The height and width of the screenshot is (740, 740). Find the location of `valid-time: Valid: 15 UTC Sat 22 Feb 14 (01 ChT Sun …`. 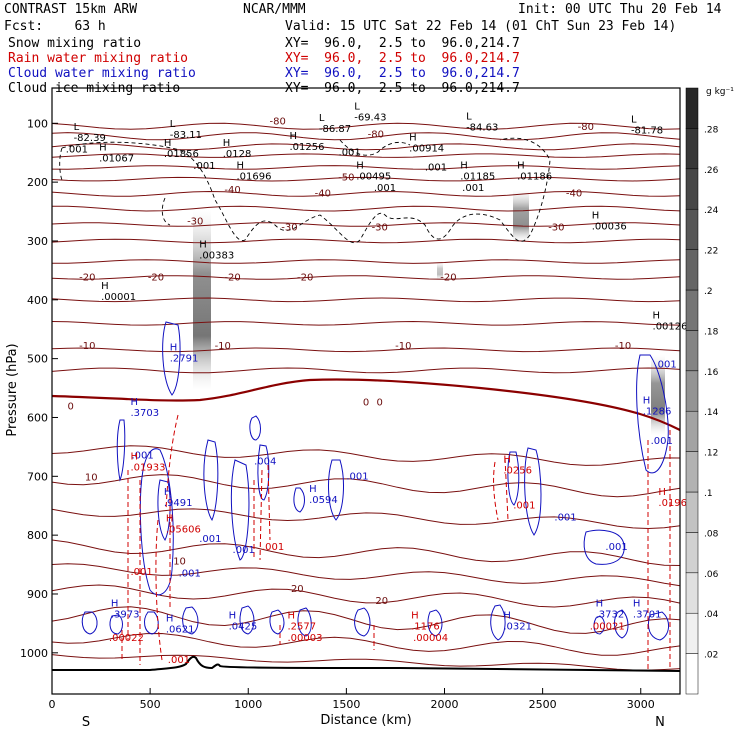

valid-time: Valid: 15 UTC Sat 22 Feb 14 (01 ChT Sun … is located at coordinates (481, 26).